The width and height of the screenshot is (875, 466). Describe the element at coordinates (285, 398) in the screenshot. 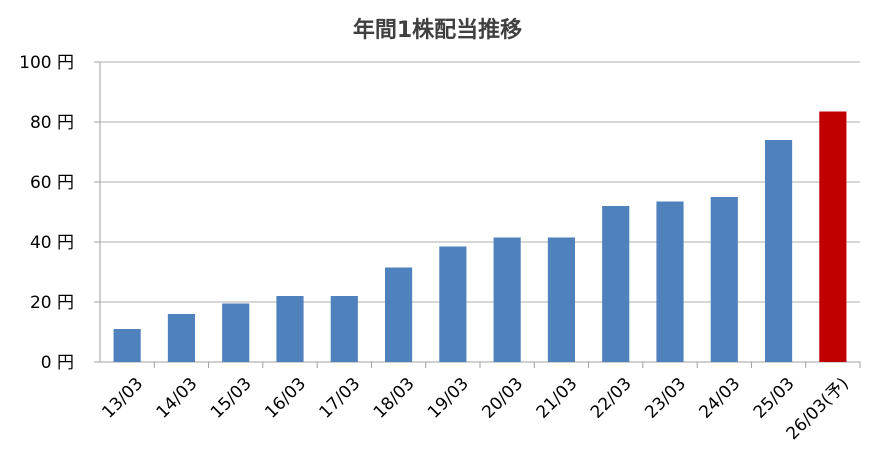

I see `x-tick-label: 16/03` at that location.